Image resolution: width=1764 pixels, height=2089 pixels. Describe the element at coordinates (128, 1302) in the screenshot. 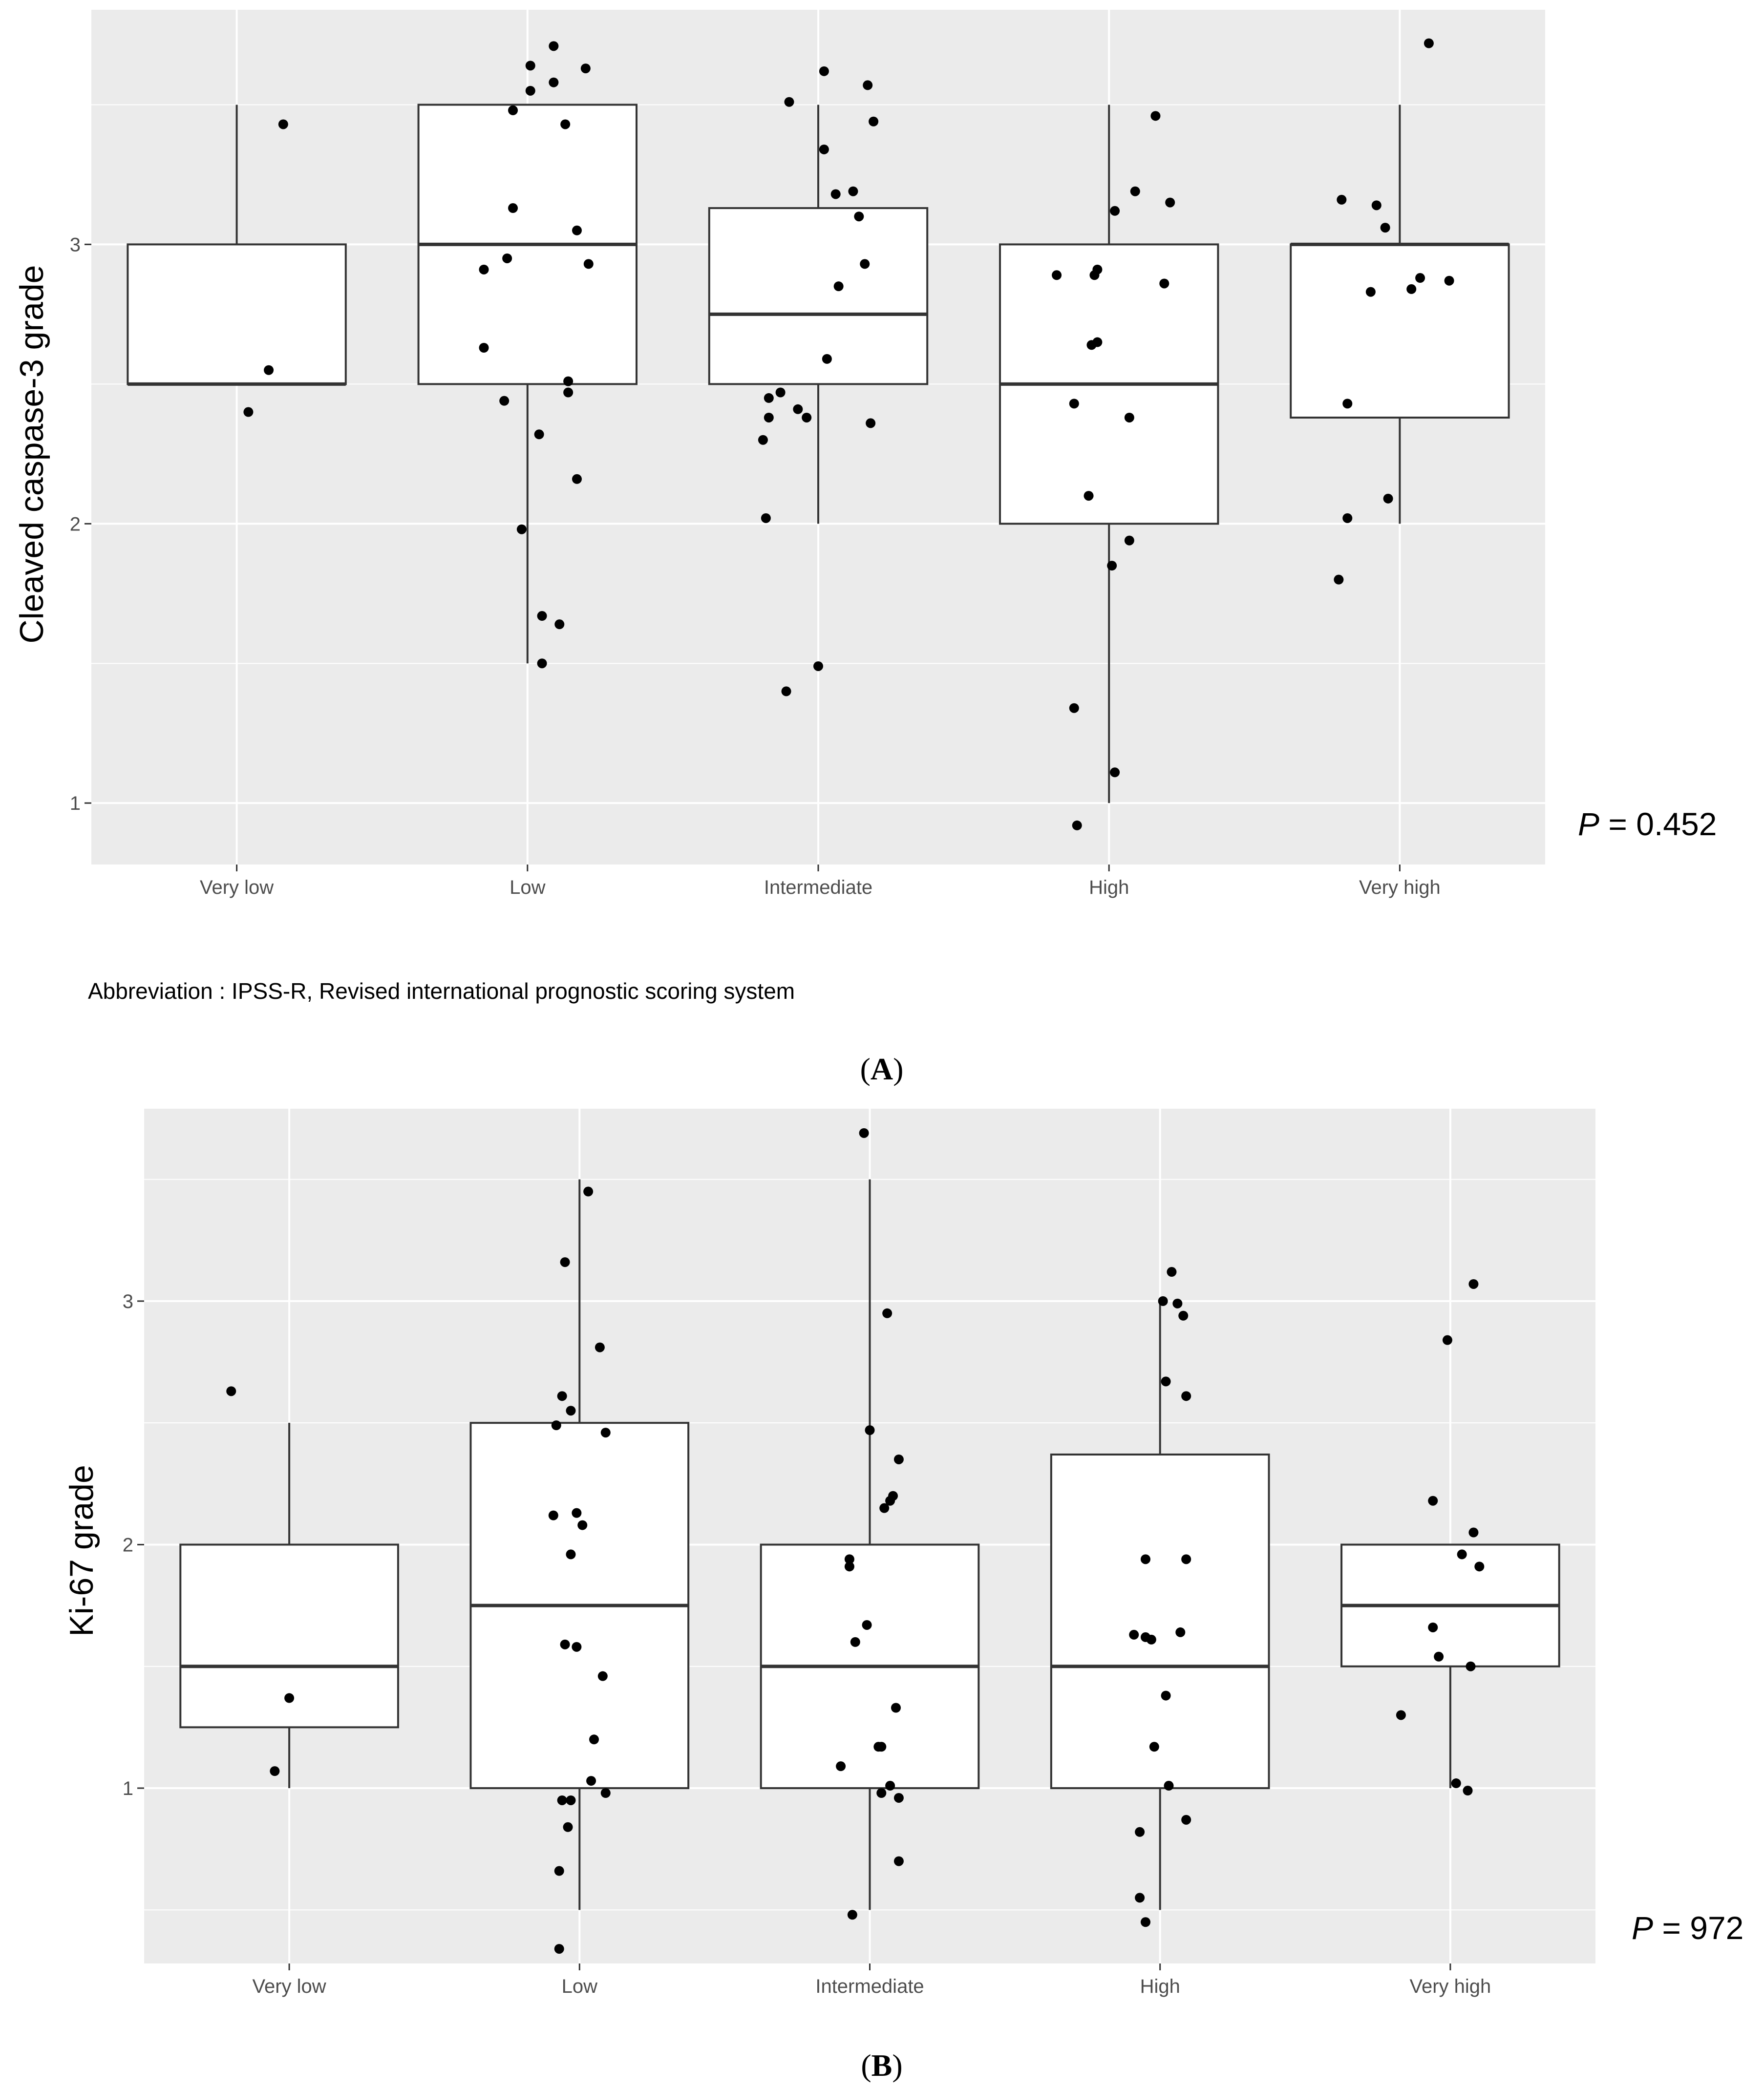

I see `chart-b-ytick-label-2: 3` at that location.